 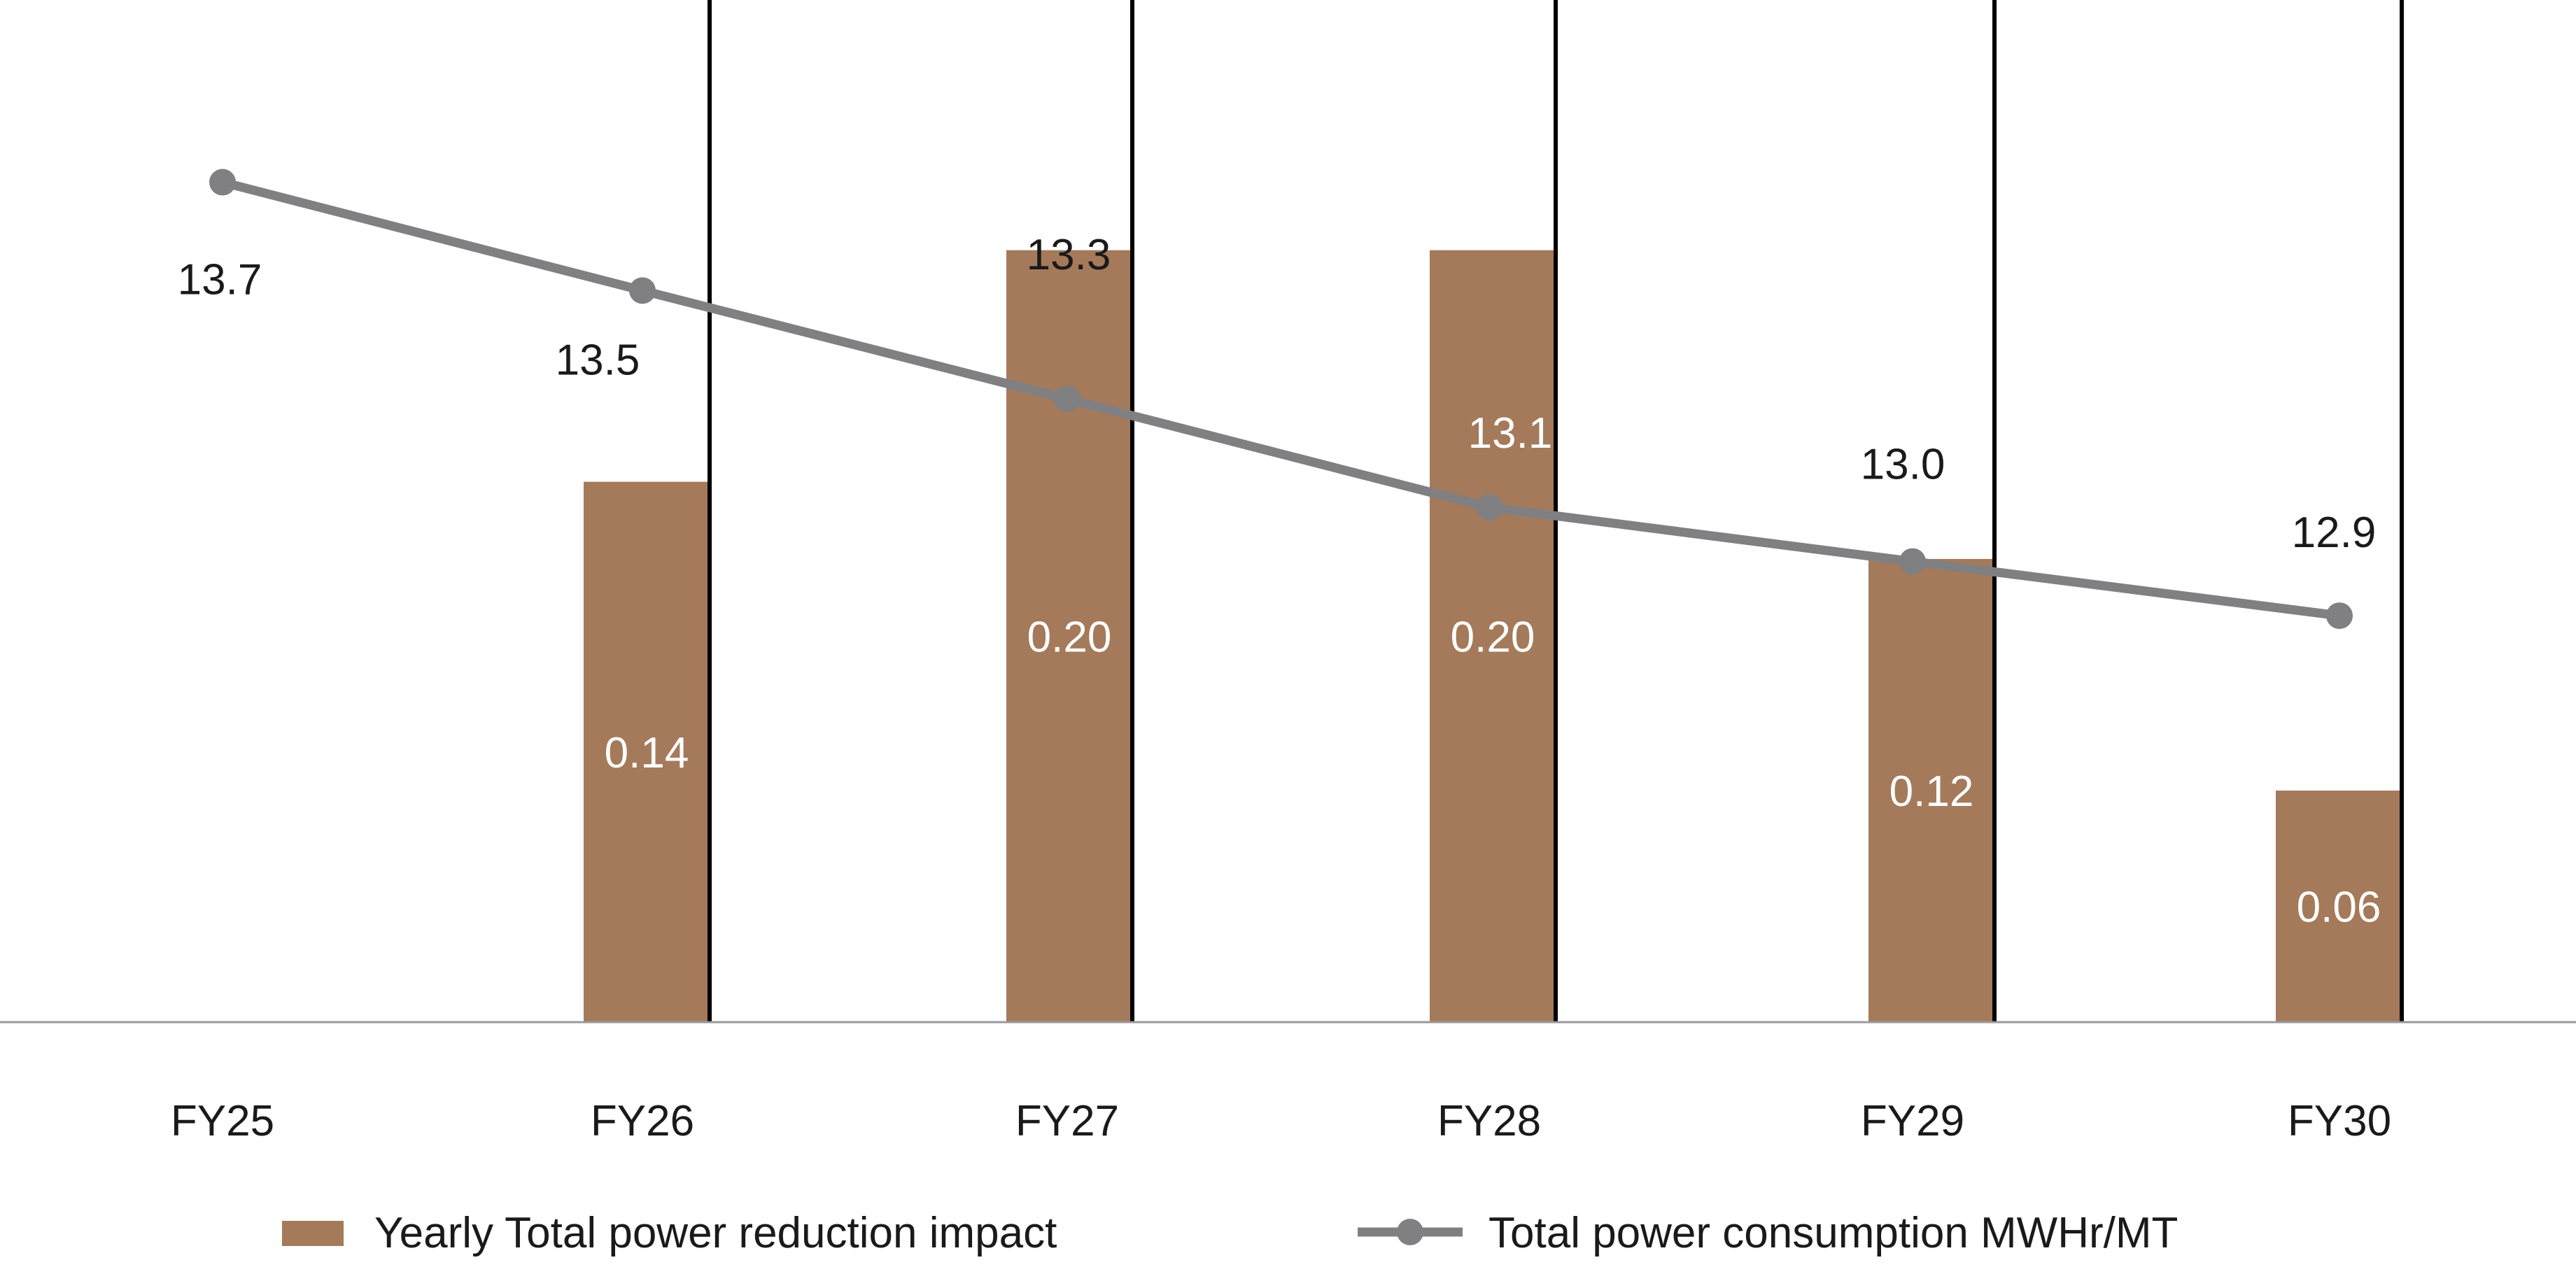 I want to click on bar-fy26, so click(x=647, y=751).